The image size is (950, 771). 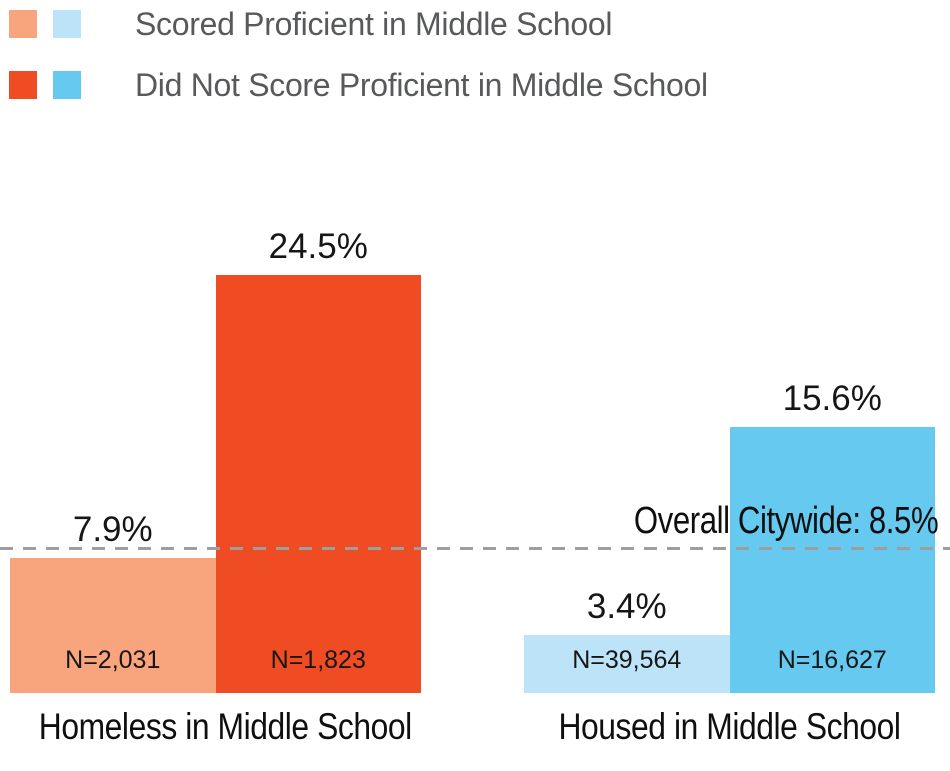 What do you see at coordinates (475, 549) in the screenshot?
I see `citywide-reference-line` at bounding box center [475, 549].